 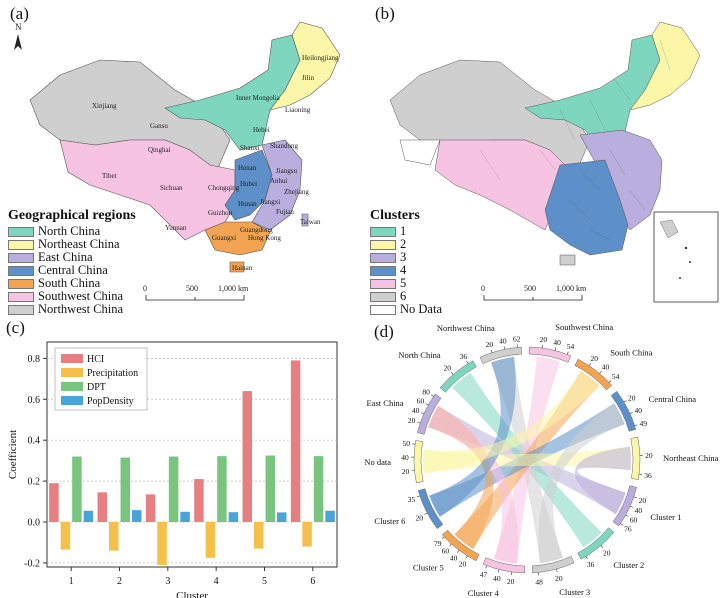 I want to click on svg-text: Hainan, so click(x=242, y=268).